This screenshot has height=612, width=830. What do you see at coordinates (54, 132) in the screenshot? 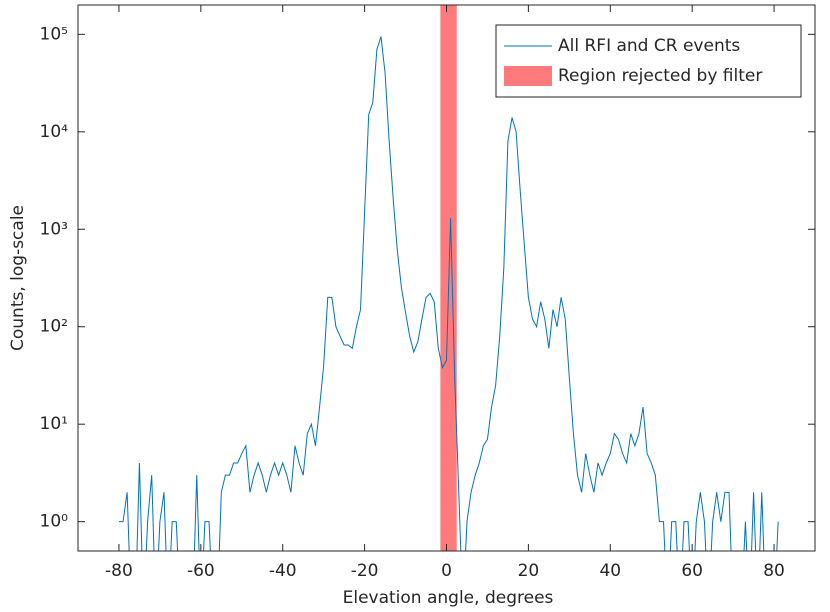
I see `y-tick-label: 10⁴` at bounding box center [54, 132].